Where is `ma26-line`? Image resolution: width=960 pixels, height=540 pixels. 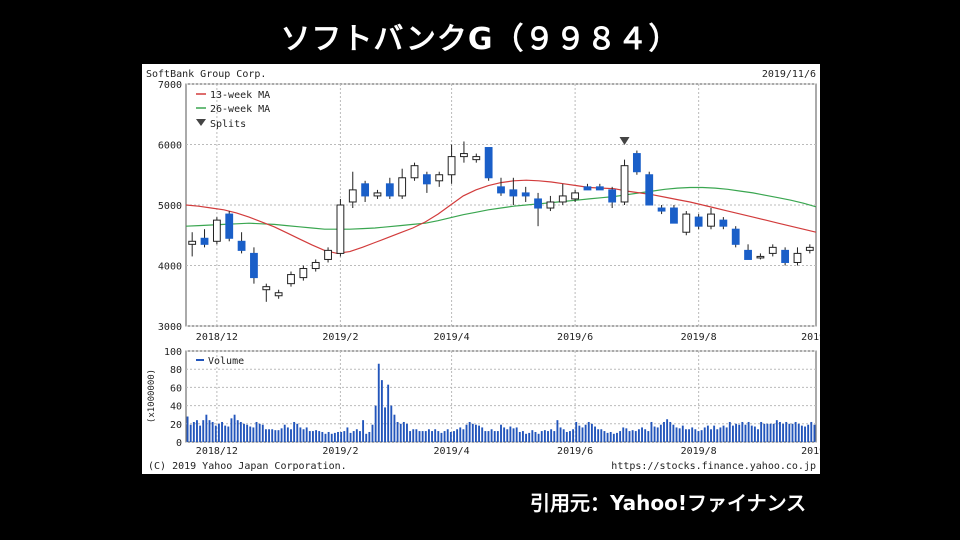 ma26-line is located at coordinates (501, 208).